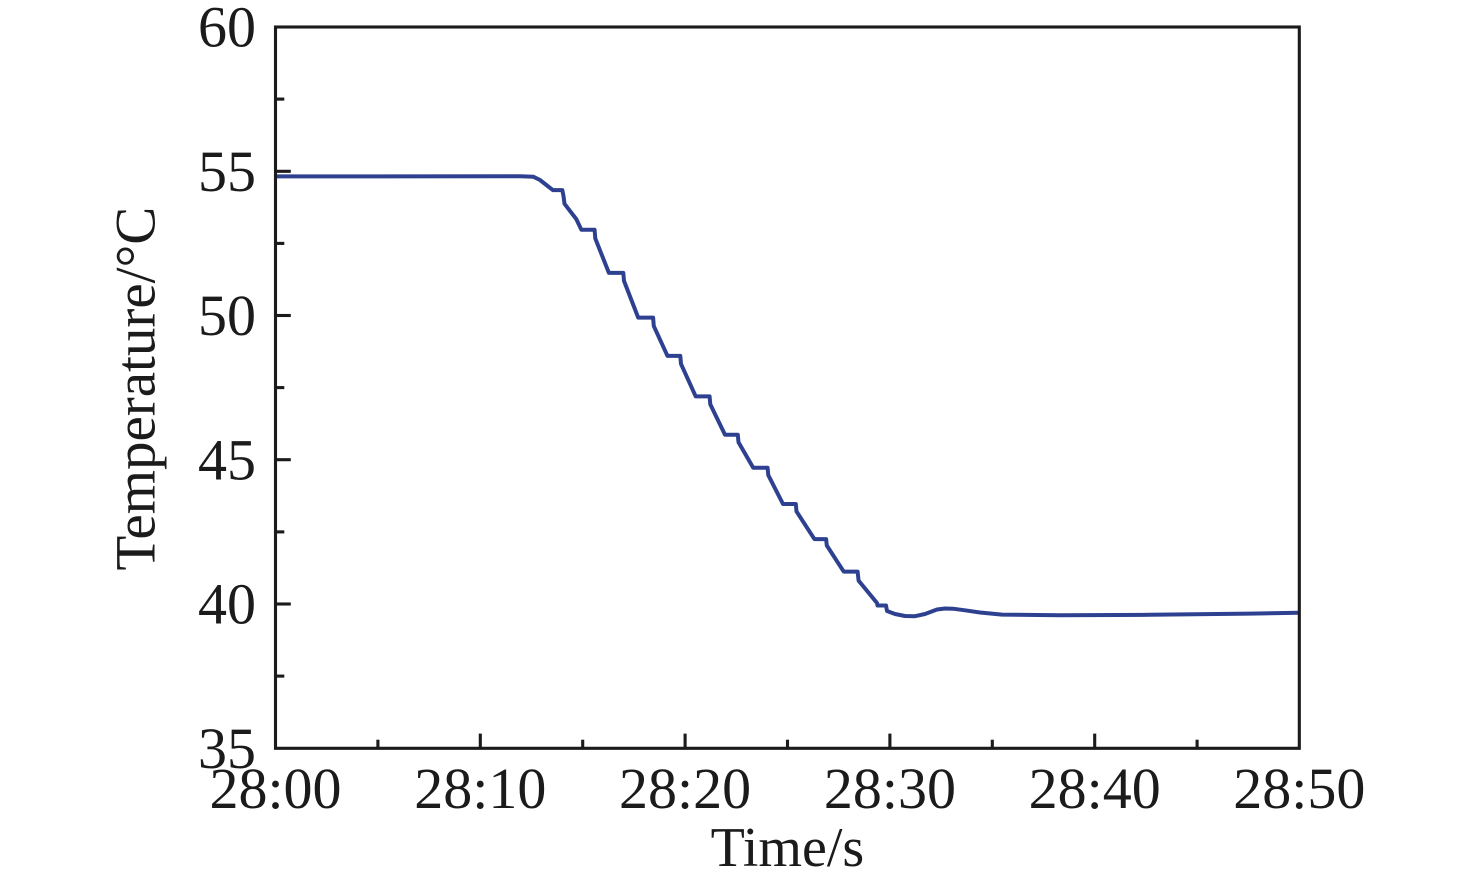  Describe the element at coordinates (480, 788) in the screenshot. I see `svg-text: 28:10` at that location.